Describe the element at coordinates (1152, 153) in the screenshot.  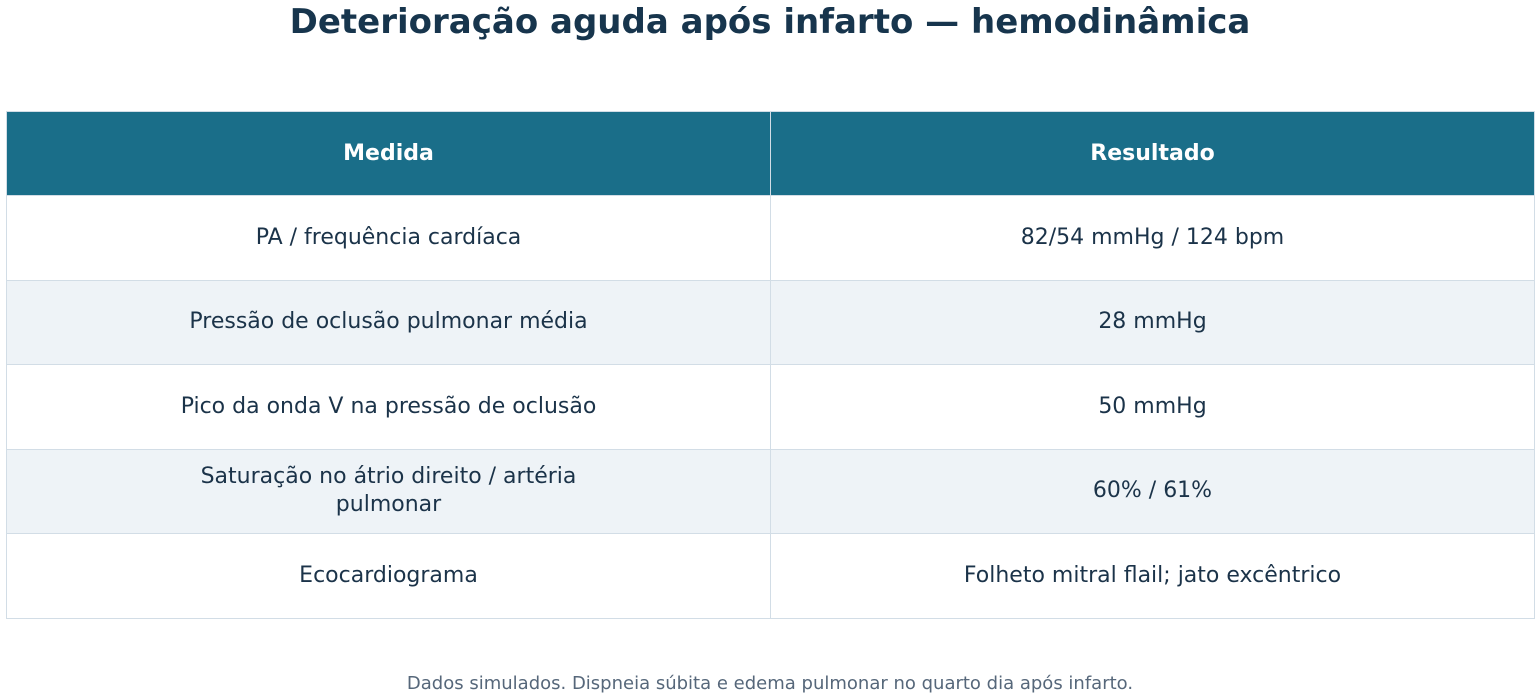
I see `column-header-result: Resultado` at that location.